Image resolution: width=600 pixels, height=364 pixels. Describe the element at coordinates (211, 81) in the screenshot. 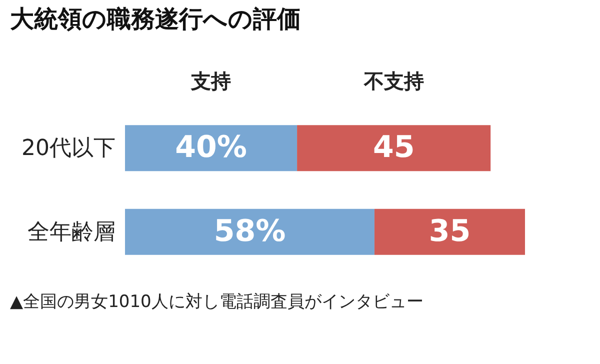

I see `series-label: 支持` at that location.